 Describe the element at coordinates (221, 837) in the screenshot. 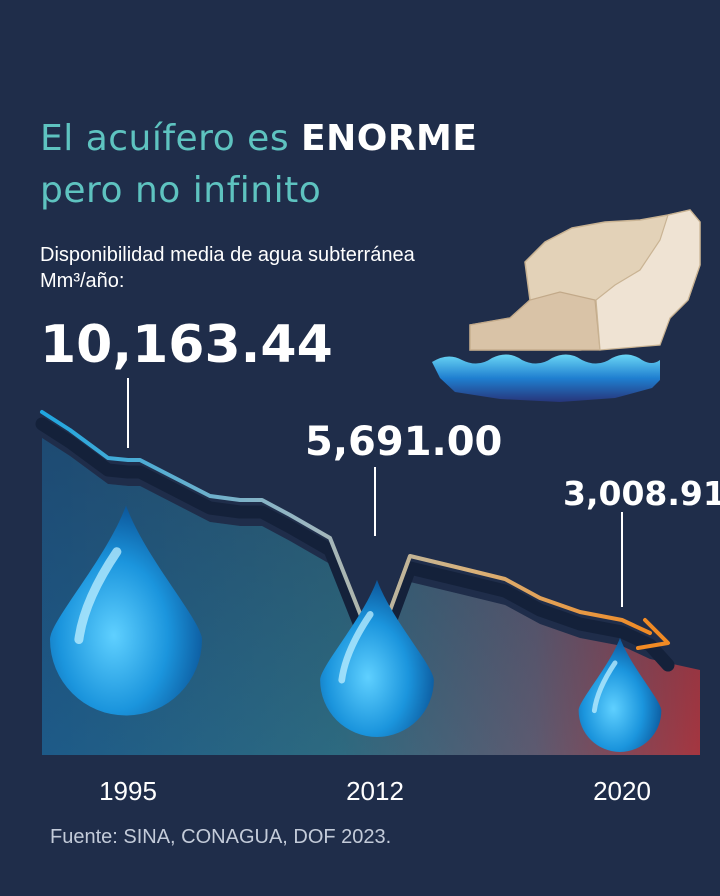

I see `source-note: Fuente: SINA, CONAGUA, DOF 2023.` at that location.